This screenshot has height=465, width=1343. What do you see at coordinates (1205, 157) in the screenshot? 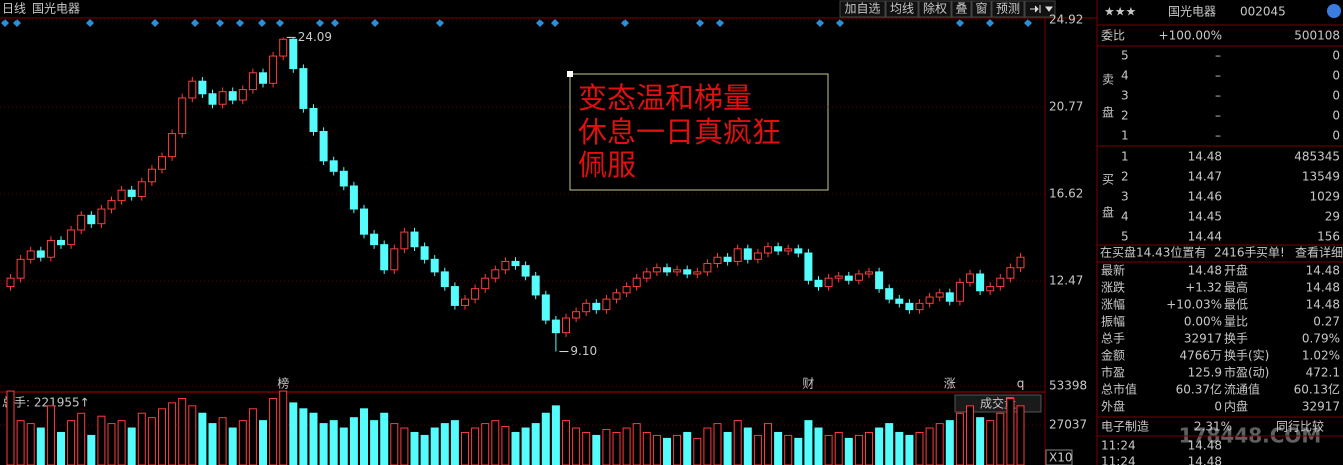
I see `buy-price: 14.48` at bounding box center [1205, 157].